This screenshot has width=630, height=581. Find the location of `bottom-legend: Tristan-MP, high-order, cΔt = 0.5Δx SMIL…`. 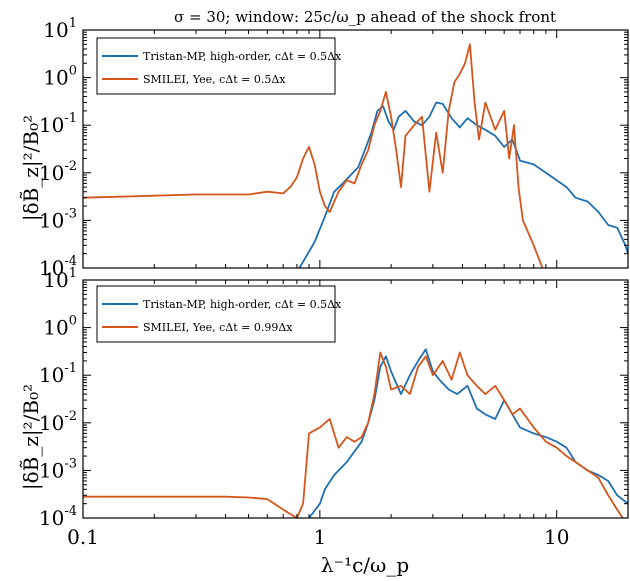

bottom-legend: Tristan-MP, high-order, cΔt = 0.5Δx SMIL… is located at coordinates (219, 314).